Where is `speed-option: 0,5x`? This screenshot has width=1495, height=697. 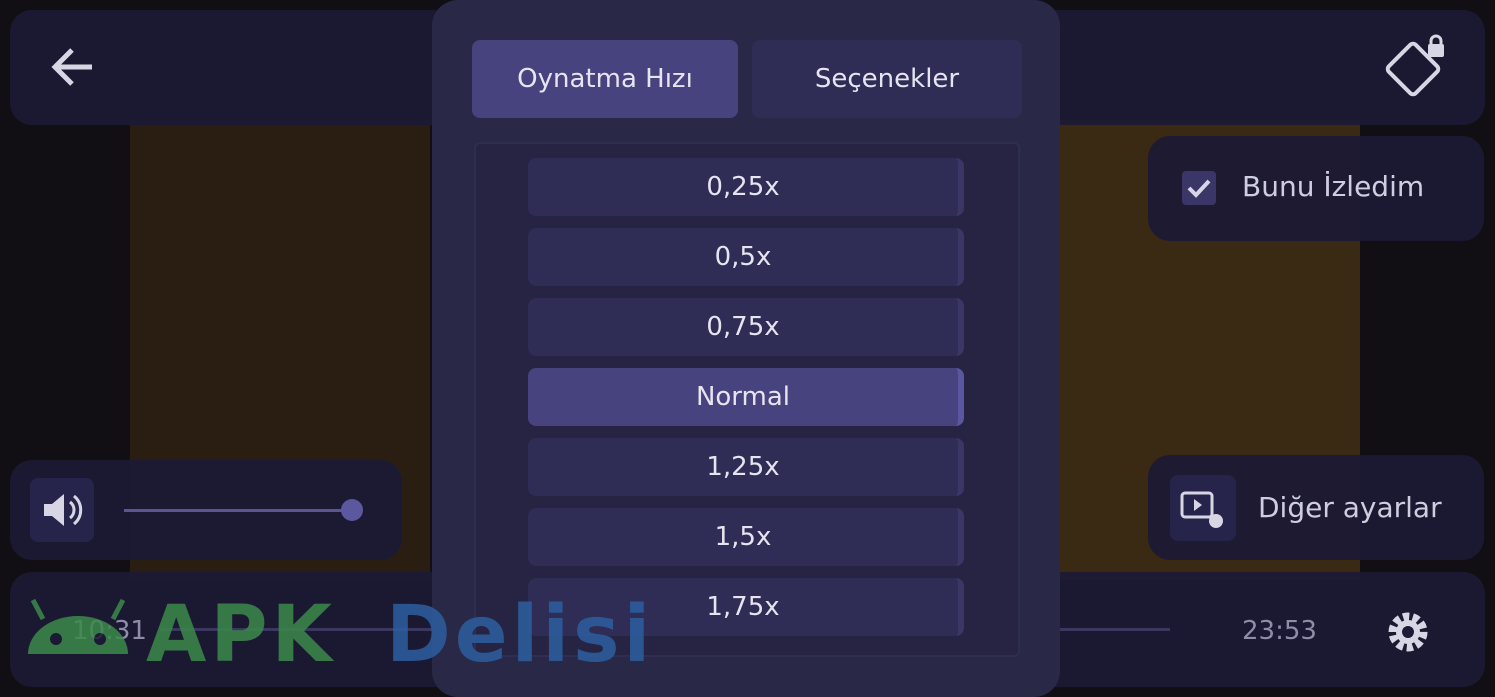 speed-option: 0,5x is located at coordinates (746, 257).